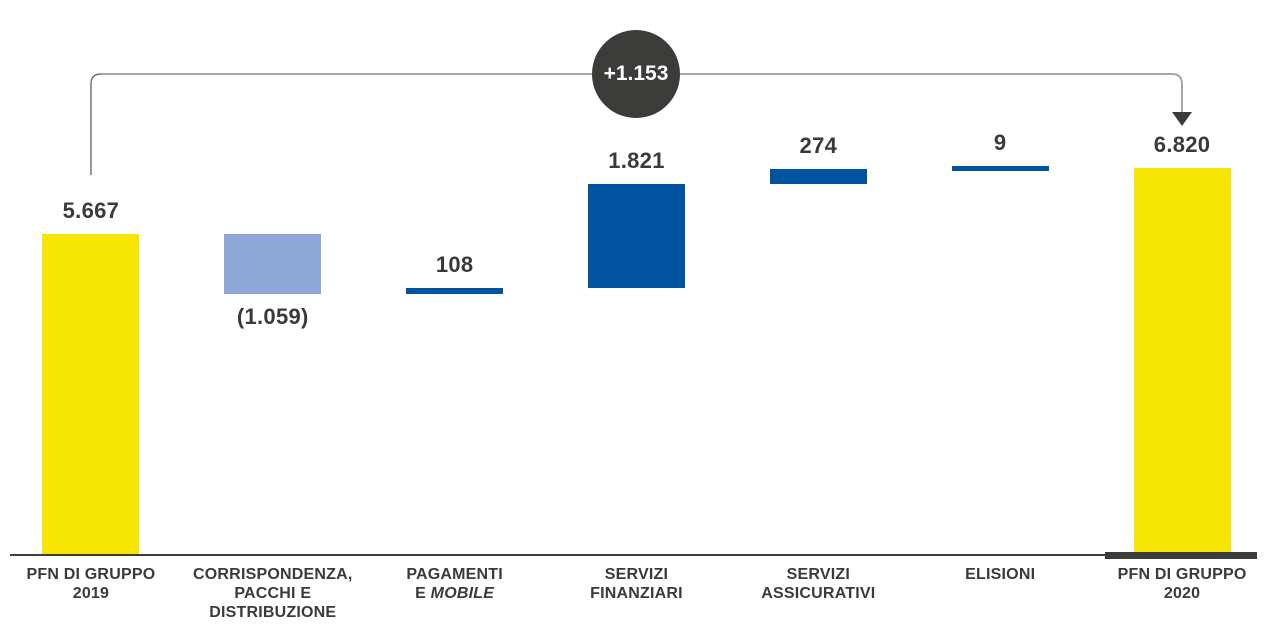  What do you see at coordinates (1000, 574) in the screenshot?
I see `x-label-elisioni: ELISIONI` at bounding box center [1000, 574].